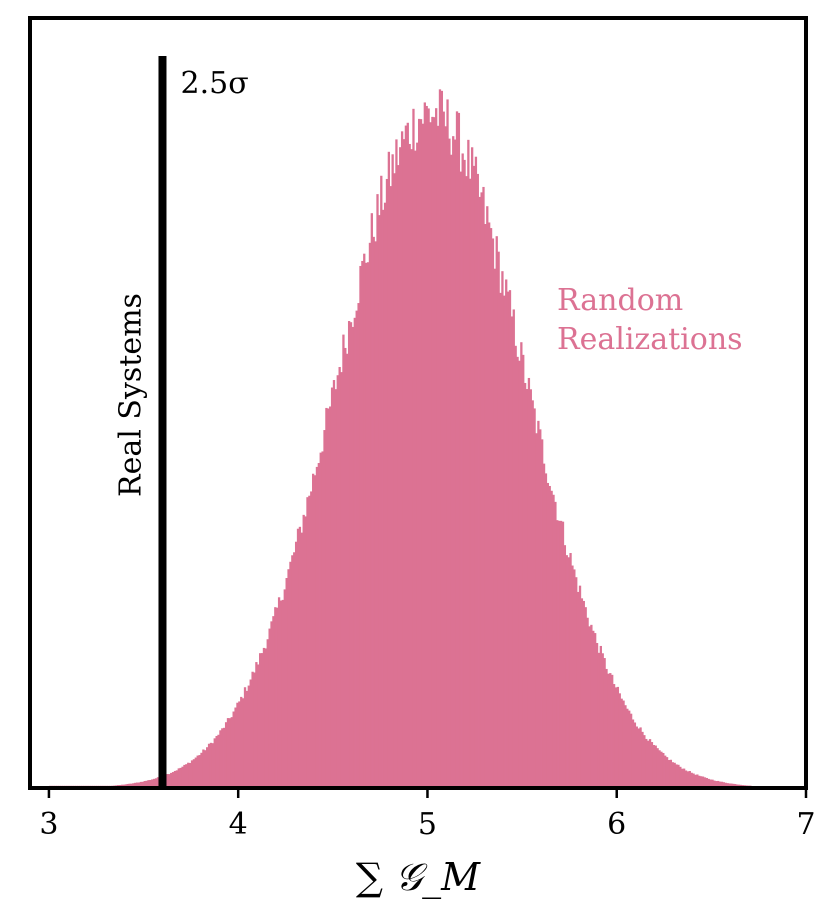 The image size is (834, 924). I want to click on reference-annotation: 2.5σ, so click(214, 83).